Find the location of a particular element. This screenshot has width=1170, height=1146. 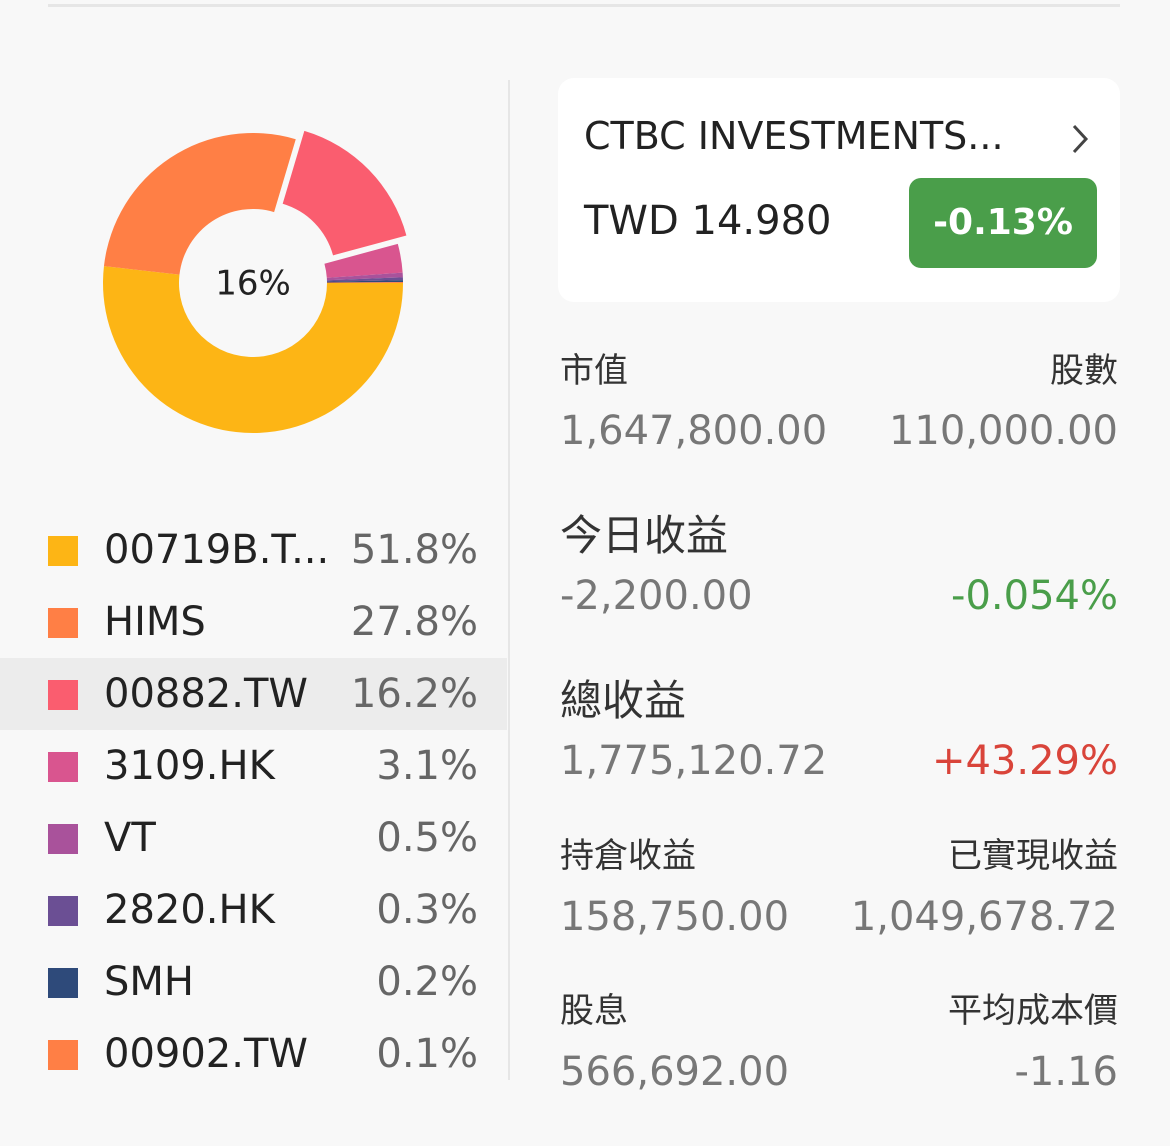

legend-label: SMH is located at coordinates (149, 982).